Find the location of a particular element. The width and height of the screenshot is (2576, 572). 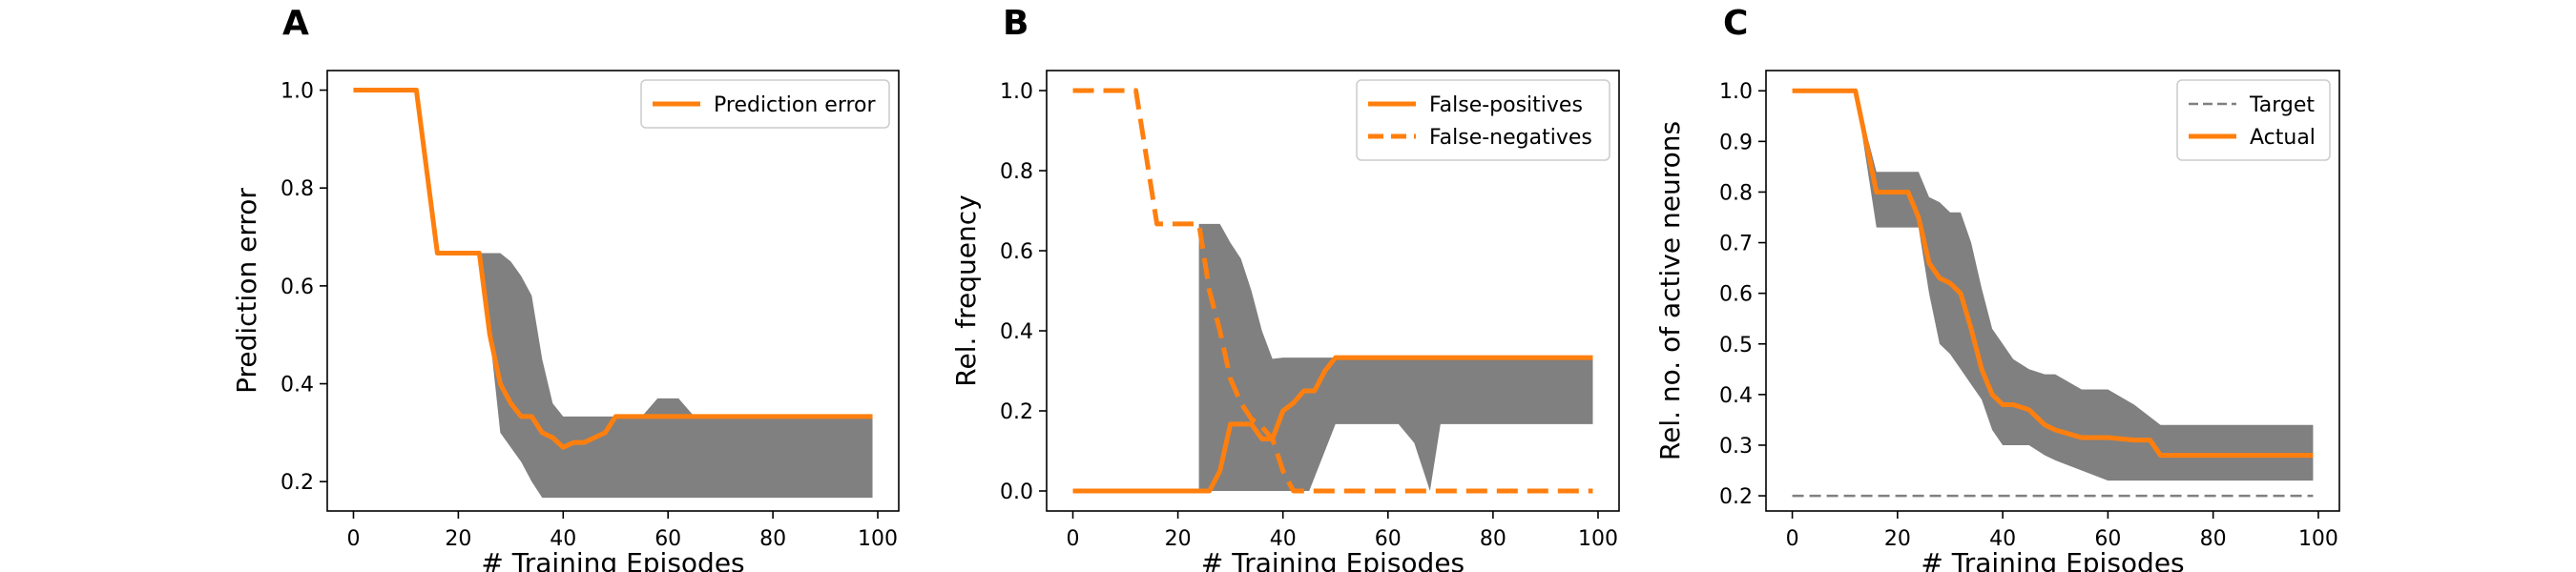

series-line-false-positives is located at coordinates (1332, 424).